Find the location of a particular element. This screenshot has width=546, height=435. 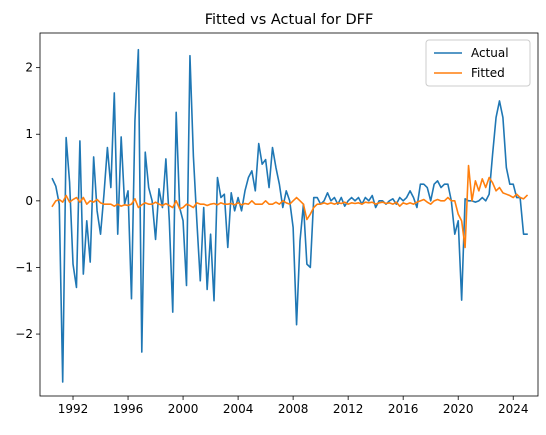

y-tick-label: −2 is located at coordinates (24, 334).